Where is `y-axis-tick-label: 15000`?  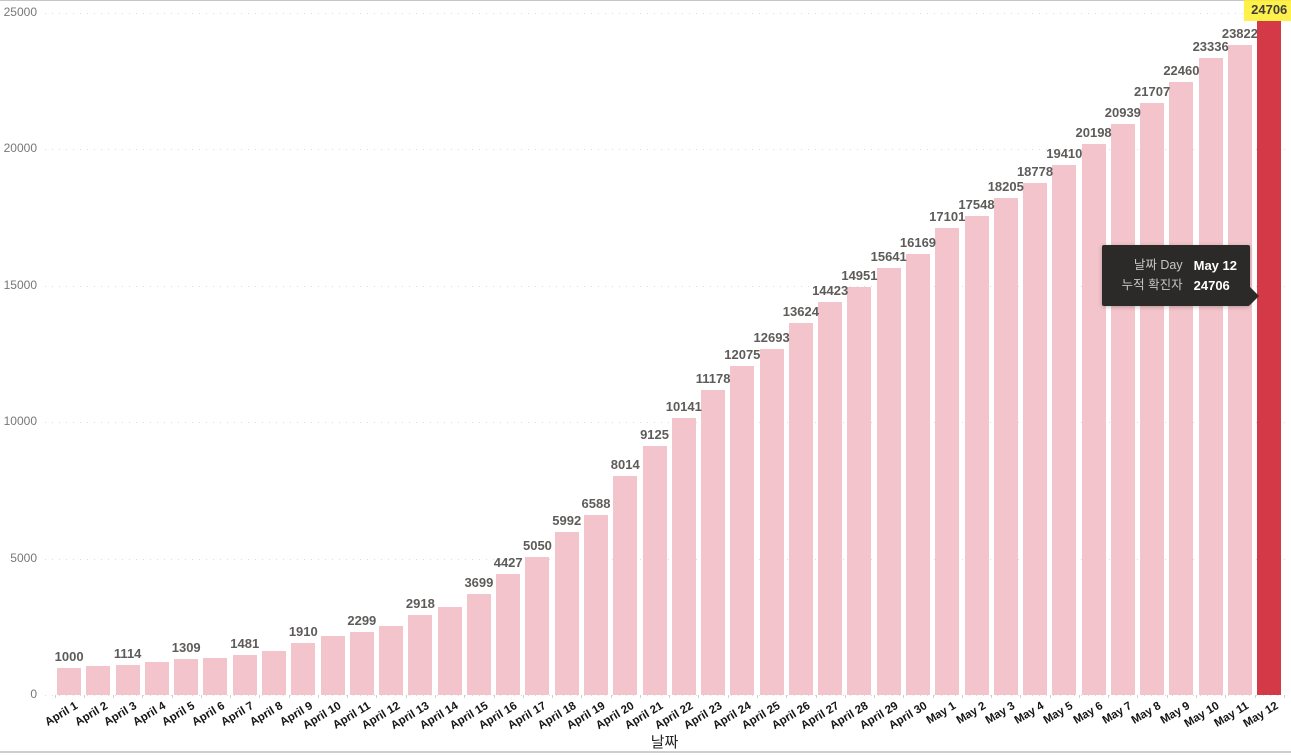 y-axis-tick-label: 15000 is located at coordinates (20, 284).